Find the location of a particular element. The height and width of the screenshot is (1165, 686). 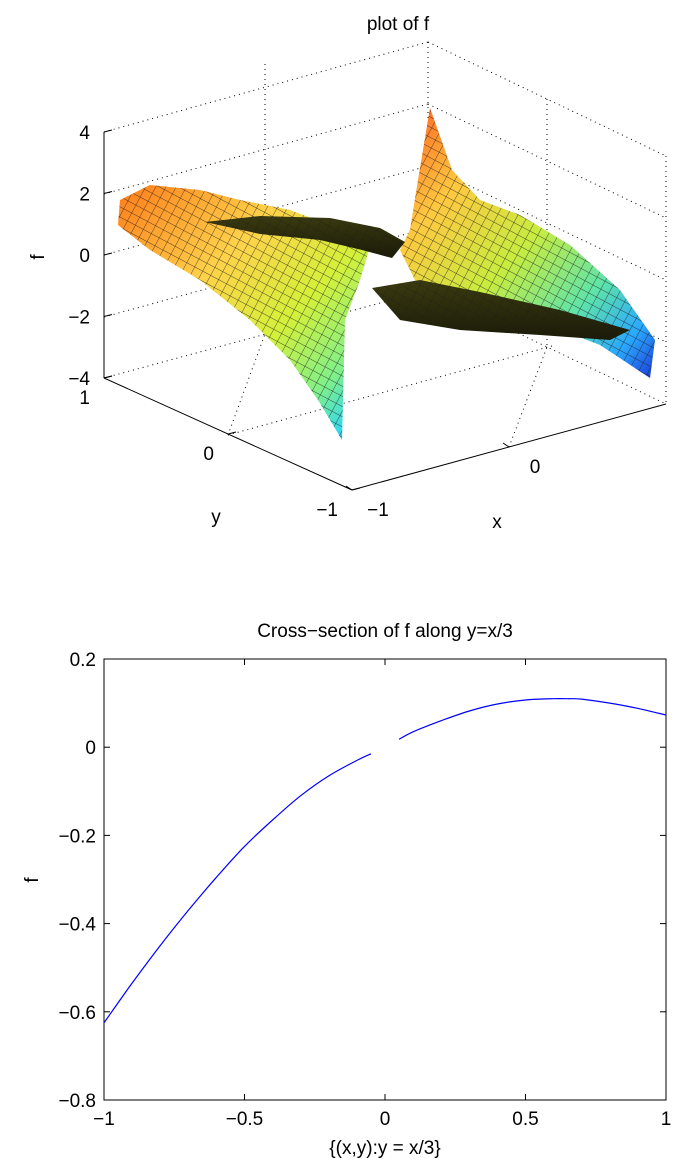

line-plot-x-tick-label: −0.5 is located at coordinates (245, 1119).